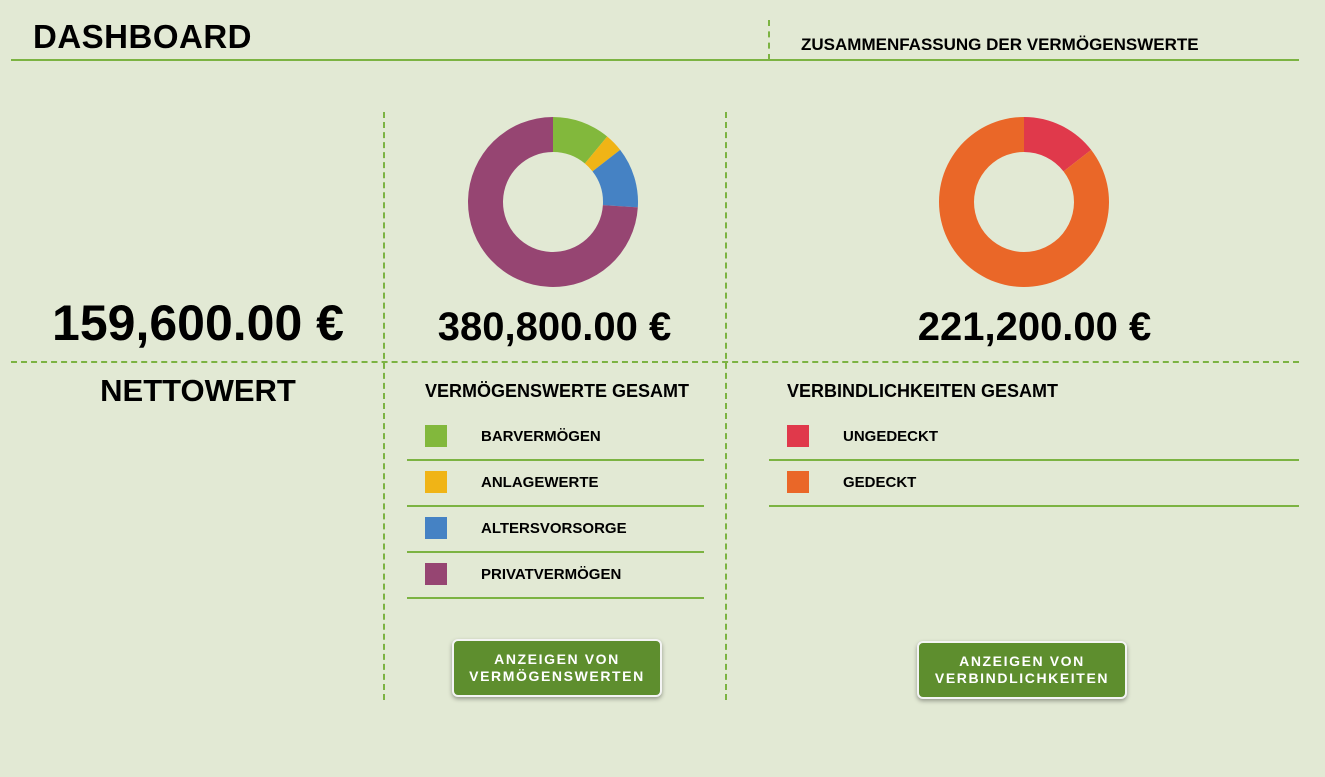 This screenshot has width=1325, height=777. I want to click on legend-item-anlagewerte: ANLAGEWERTE, so click(555, 483).